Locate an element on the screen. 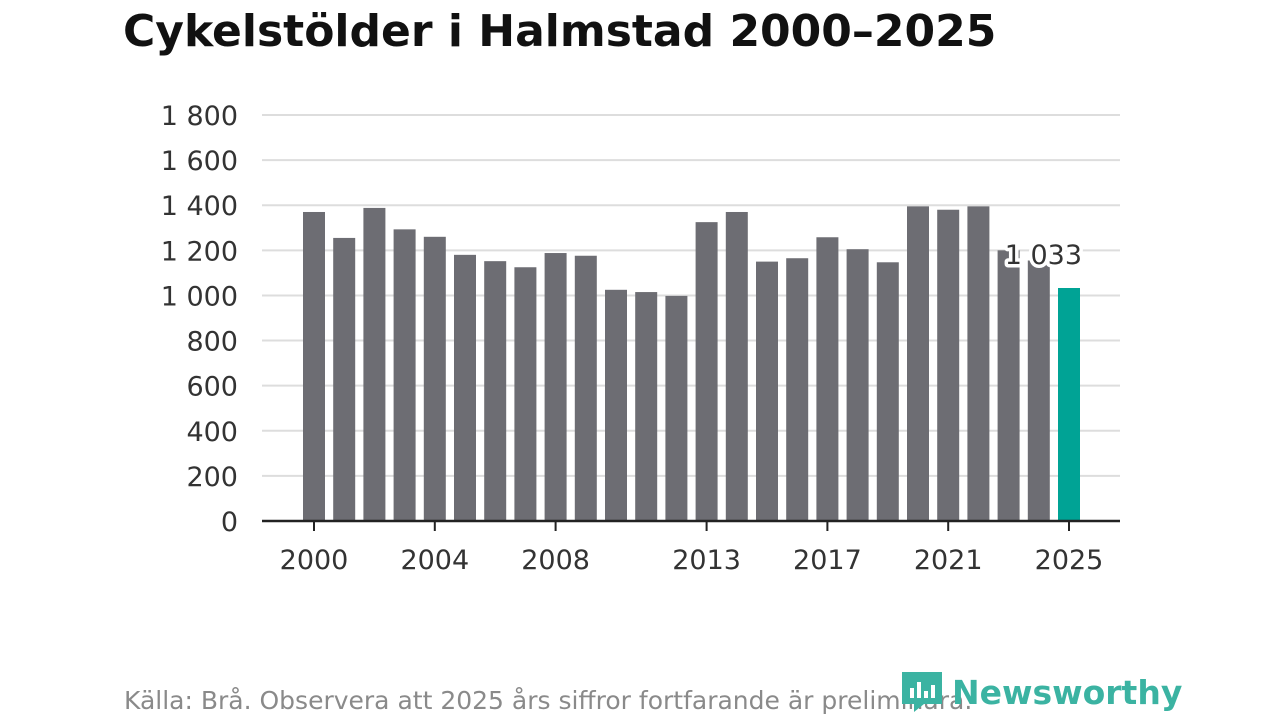  x-tick-label: 2004 is located at coordinates (434, 560).